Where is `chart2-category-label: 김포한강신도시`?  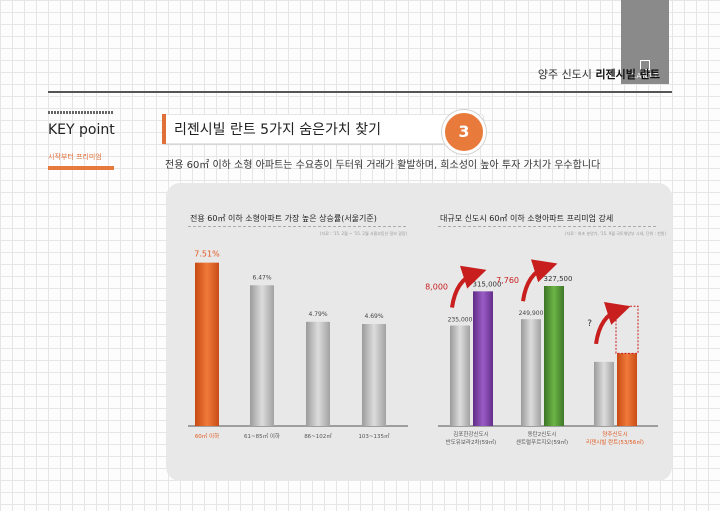
chart2-category-label: 김포한강신도시 is located at coordinates (470, 434).